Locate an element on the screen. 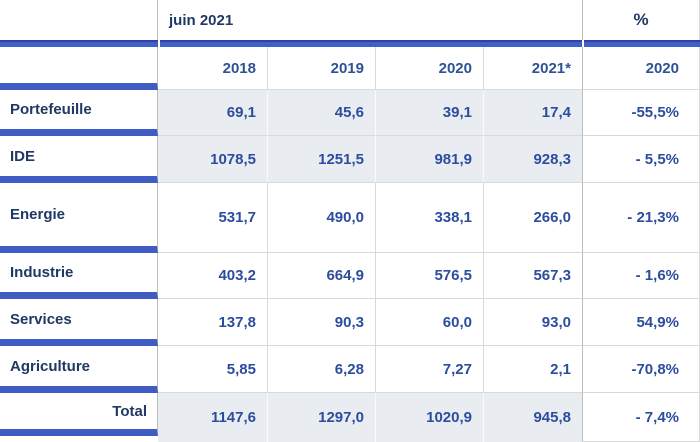  divider-bar-right is located at coordinates (642, 43).